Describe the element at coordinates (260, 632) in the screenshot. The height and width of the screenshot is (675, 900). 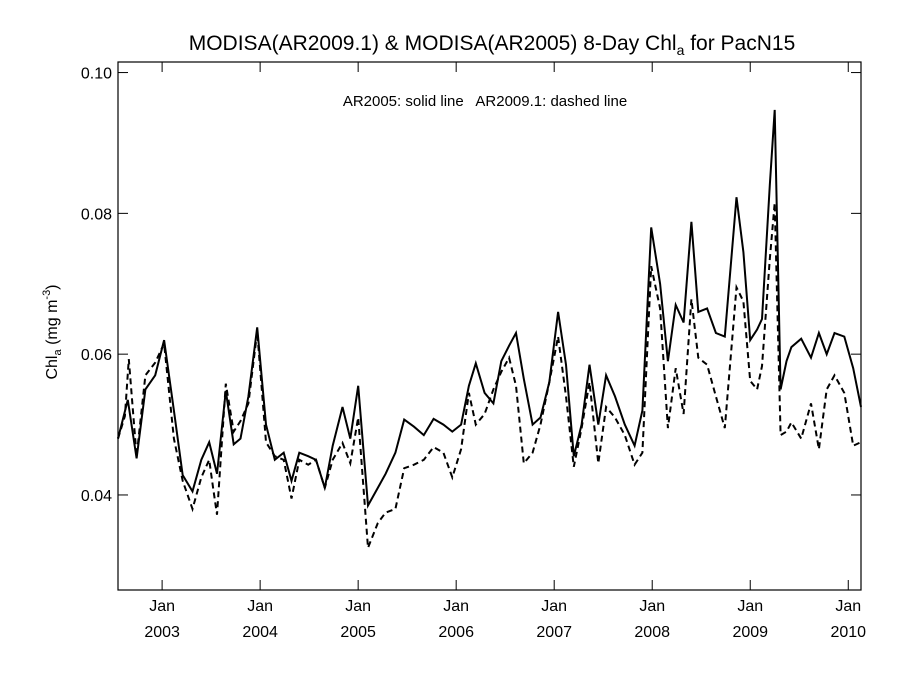
I see `x-tick-year-label: 2004` at that location.